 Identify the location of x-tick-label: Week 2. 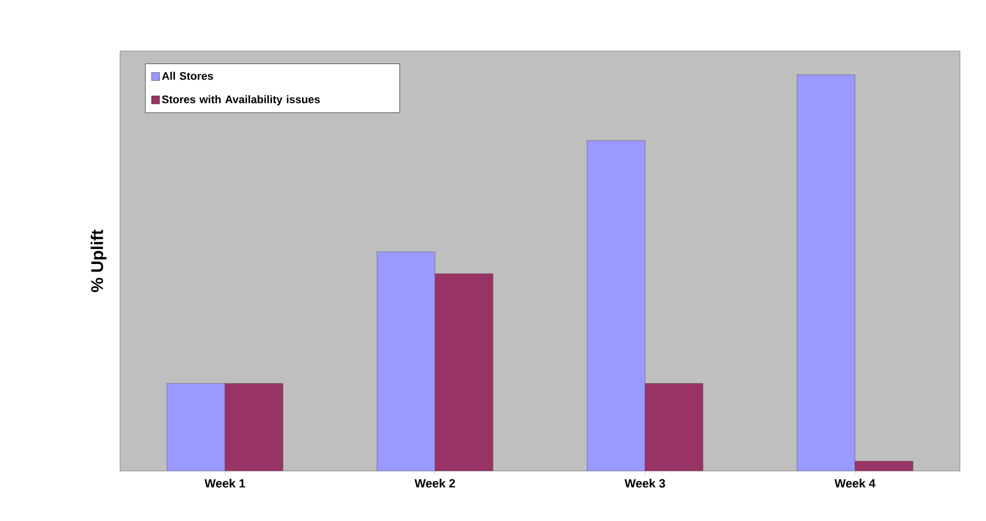
(435, 483).